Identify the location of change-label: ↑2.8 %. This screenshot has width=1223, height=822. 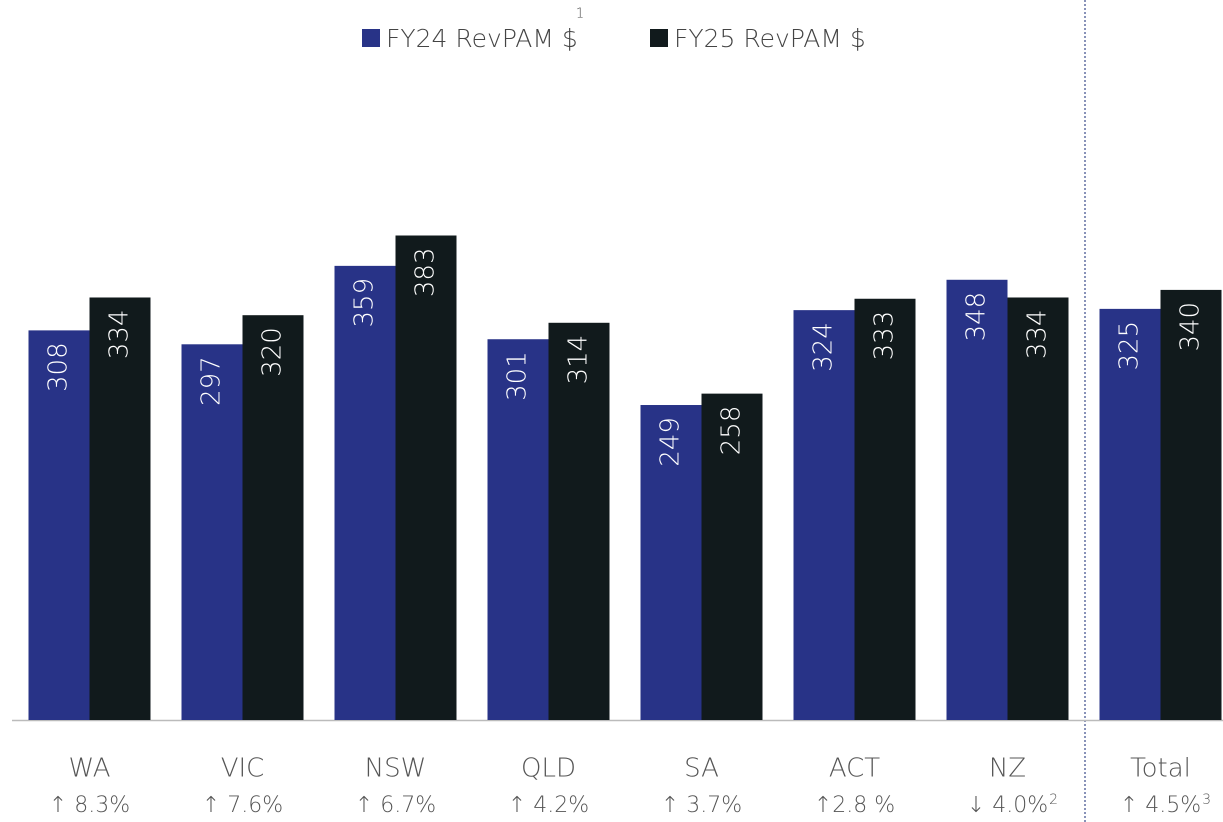
(854, 805).